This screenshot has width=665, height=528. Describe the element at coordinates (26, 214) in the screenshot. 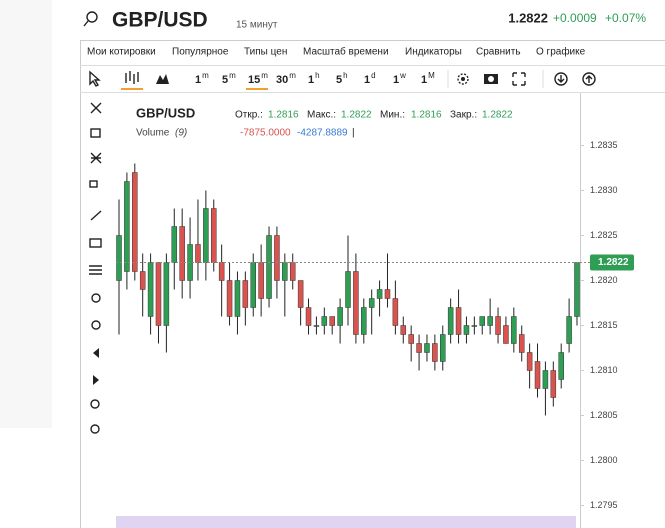

I see `side-panel` at that location.